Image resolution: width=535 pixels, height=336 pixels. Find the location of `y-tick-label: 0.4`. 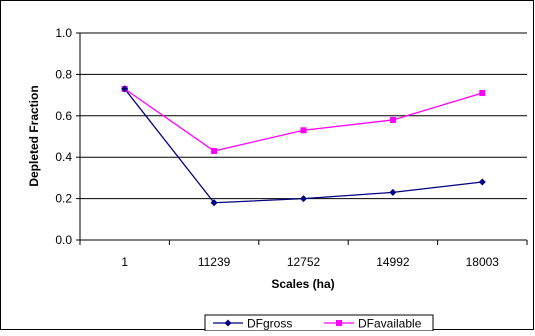

y-tick-label: 0.4 is located at coordinates (63, 157).